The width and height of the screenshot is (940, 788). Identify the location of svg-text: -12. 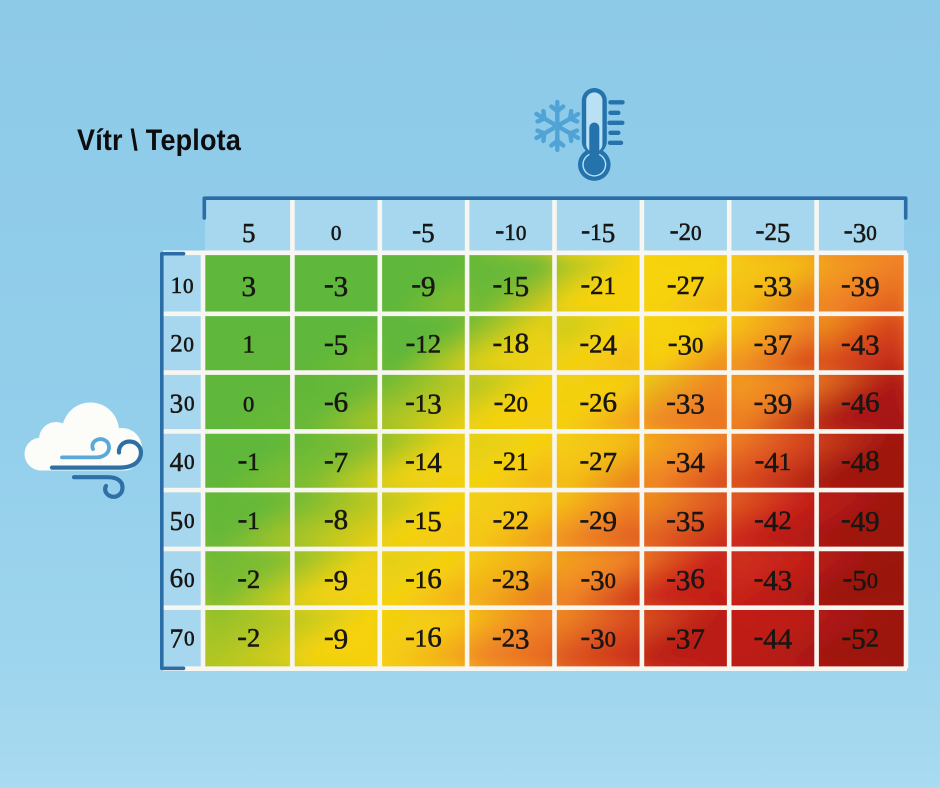
(423, 343).